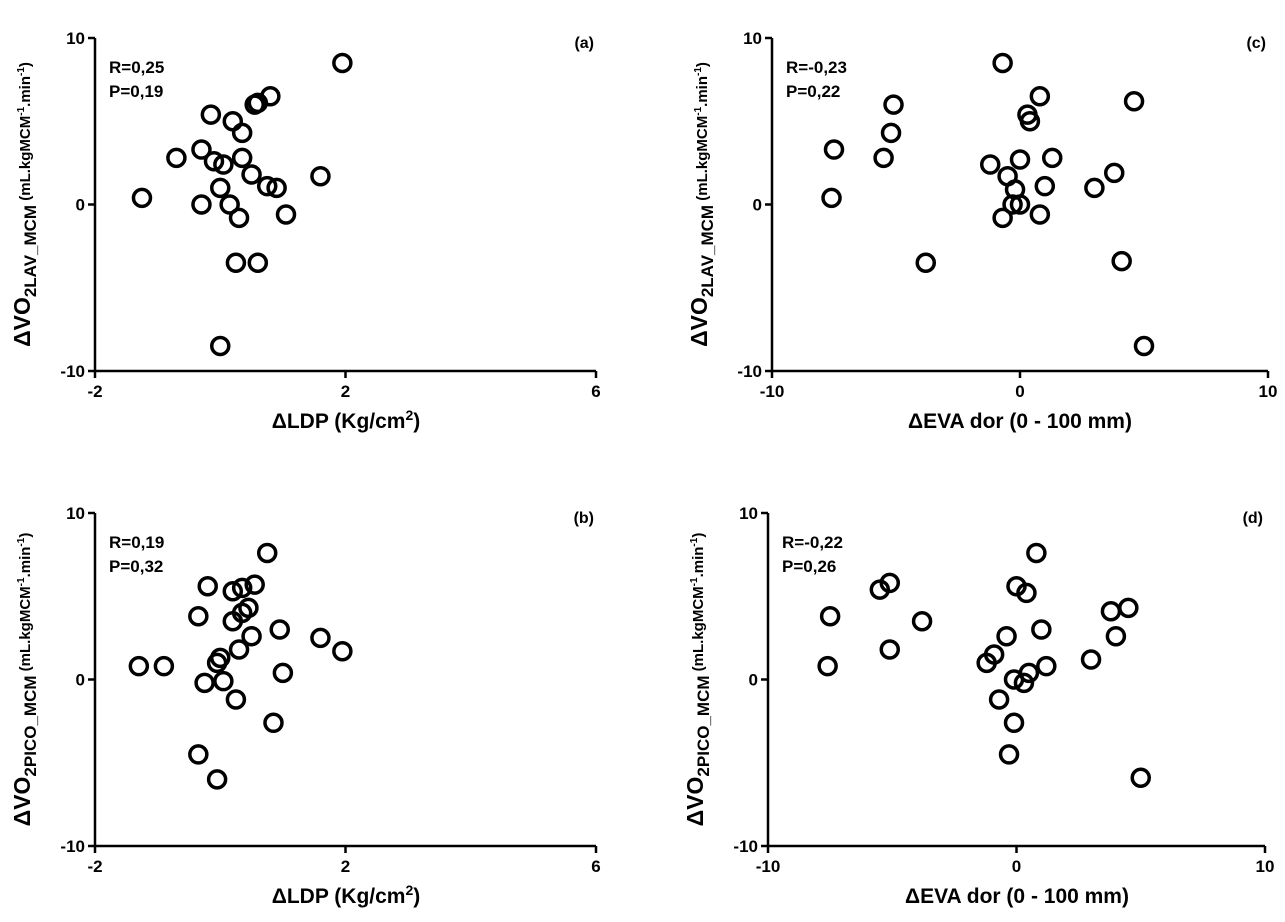  I want to click on x-axis-title: ΔEVA dor (0 - 100 mm), so click(1017, 896).